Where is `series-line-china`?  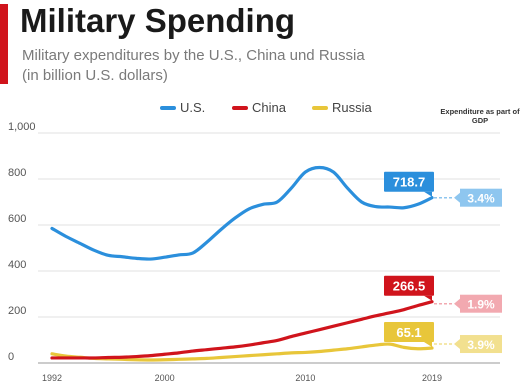 series-line-china is located at coordinates (242, 330).